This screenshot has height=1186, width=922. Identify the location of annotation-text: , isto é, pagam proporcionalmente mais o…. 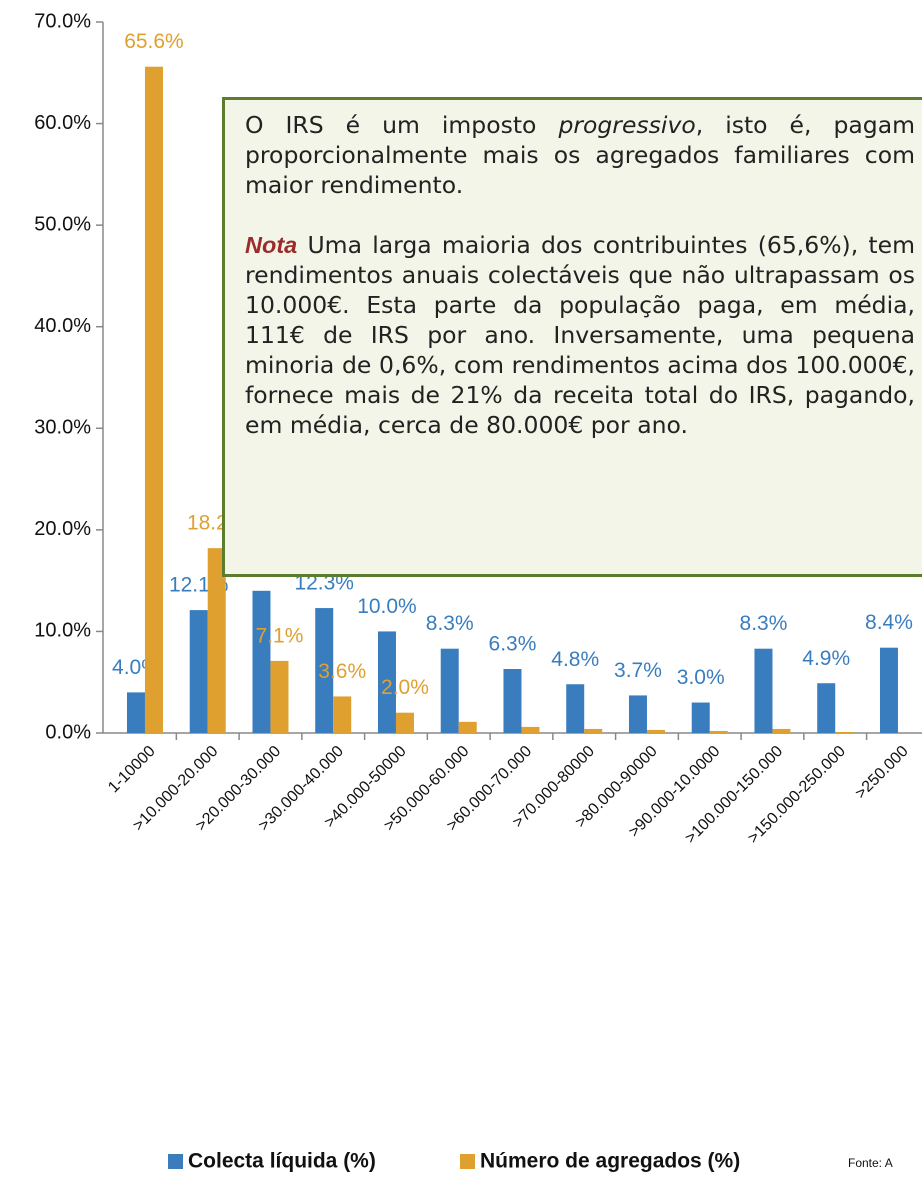
(580, 155).